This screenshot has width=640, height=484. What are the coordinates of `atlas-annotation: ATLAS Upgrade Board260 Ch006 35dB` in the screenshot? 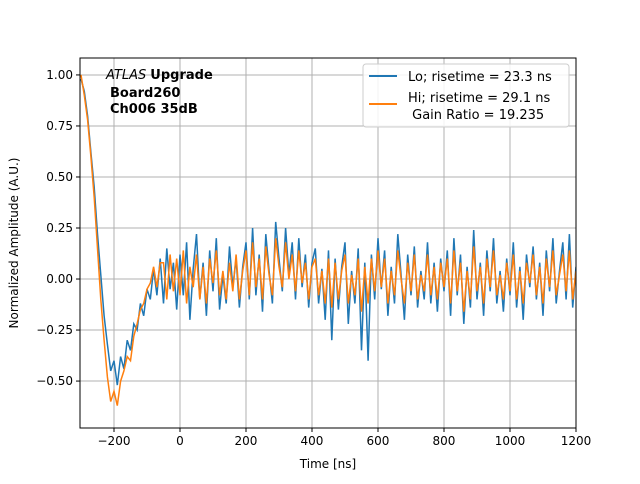 It's located at (159, 92).